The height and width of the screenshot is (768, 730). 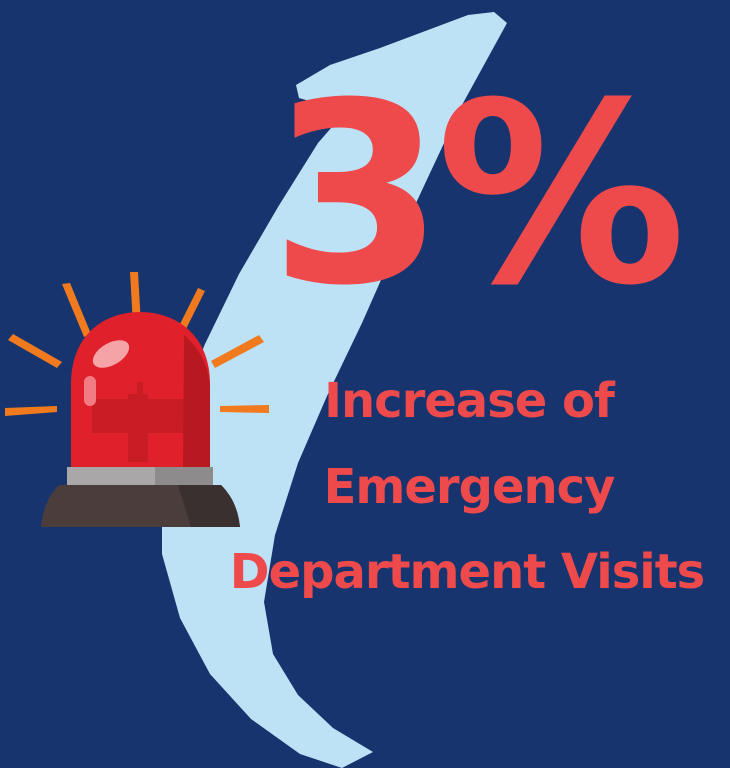 What do you see at coordinates (111, 354) in the screenshot?
I see `siren-highlight` at bounding box center [111, 354].